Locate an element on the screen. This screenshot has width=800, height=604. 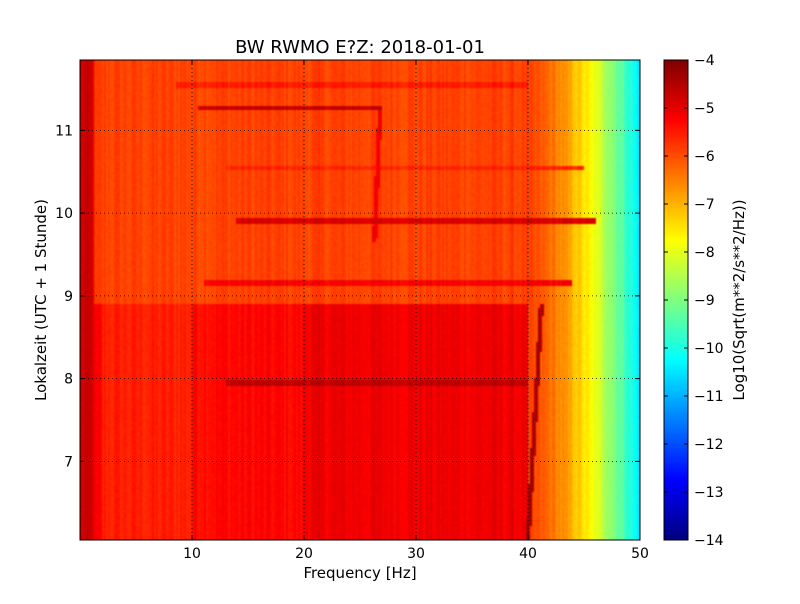
colorbar-label: Log10(Sqrt(m**2/s**2/Hz)) is located at coordinates (739, 299).